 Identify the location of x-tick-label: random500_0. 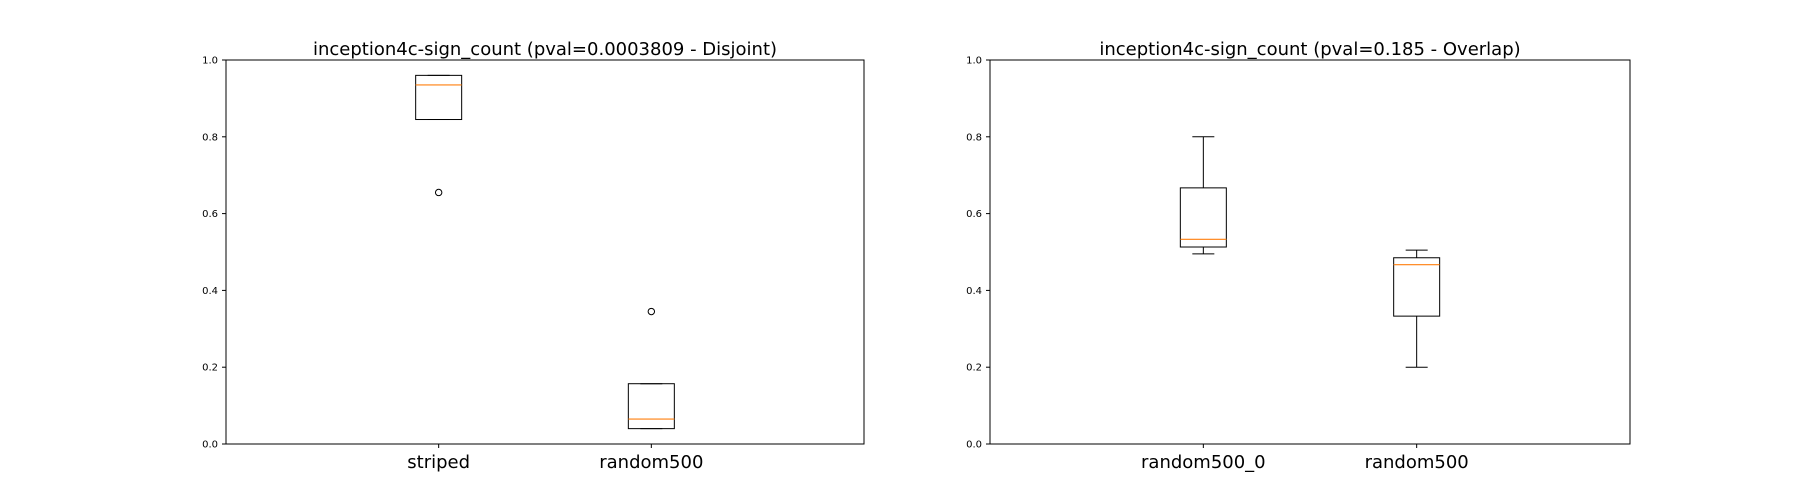
(1203, 462).